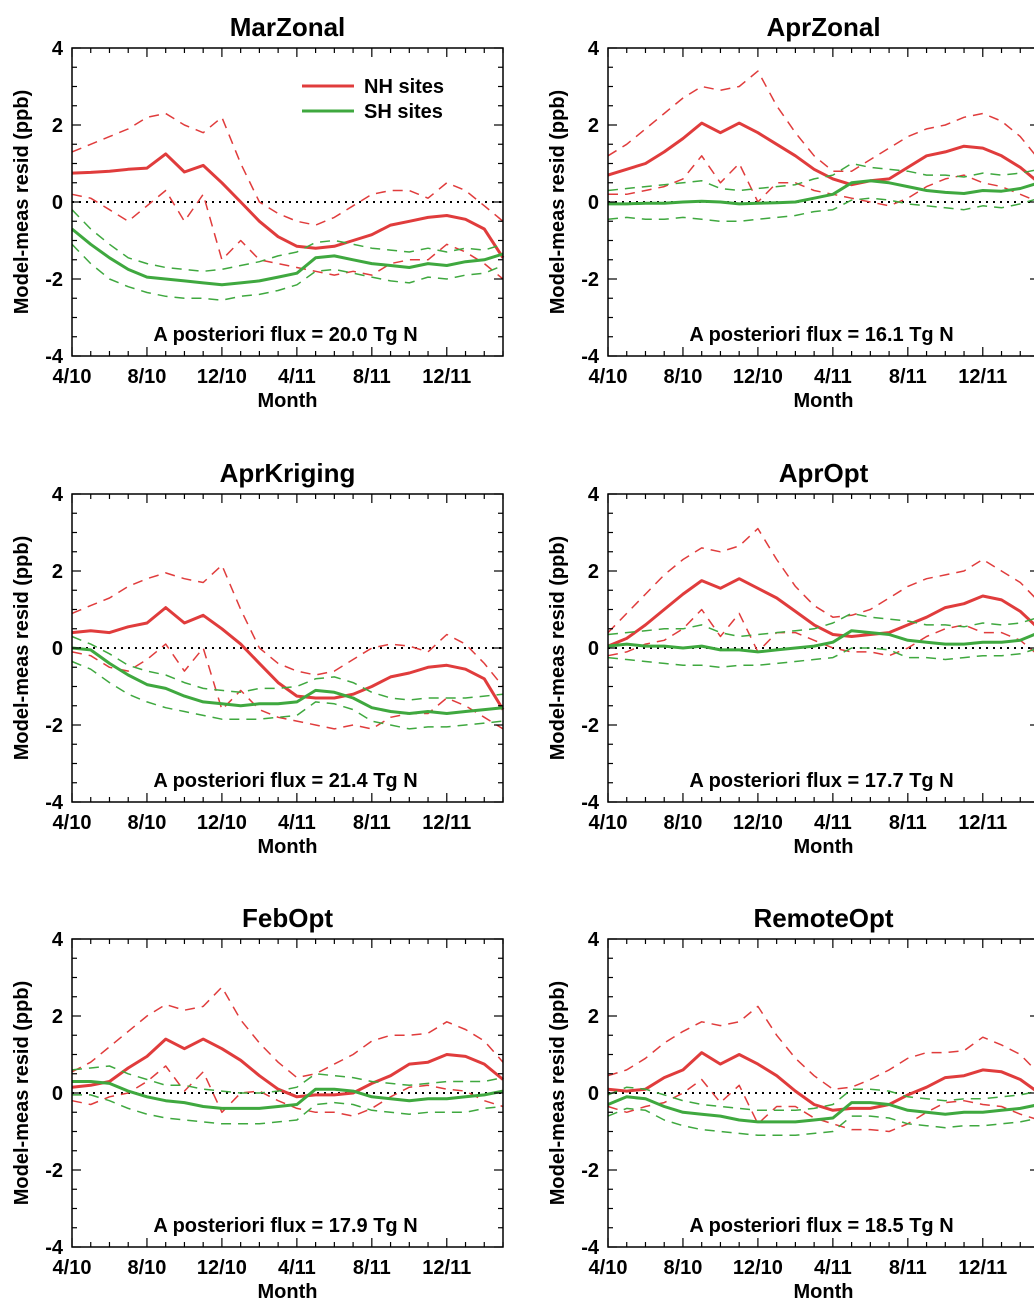 This screenshot has width=1034, height=1307. I want to click on flux-annotation: A posteriori flux = 17.9 Tg N, so click(285, 1226).